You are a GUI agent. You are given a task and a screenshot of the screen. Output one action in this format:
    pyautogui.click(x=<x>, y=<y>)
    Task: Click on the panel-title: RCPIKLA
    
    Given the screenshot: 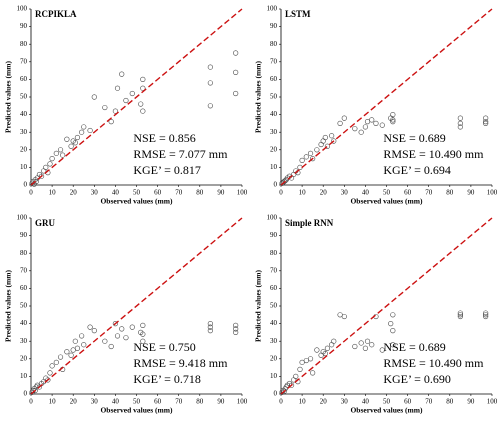 What is the action you would take?
    pyautogui.click(x=56, y=14)
    